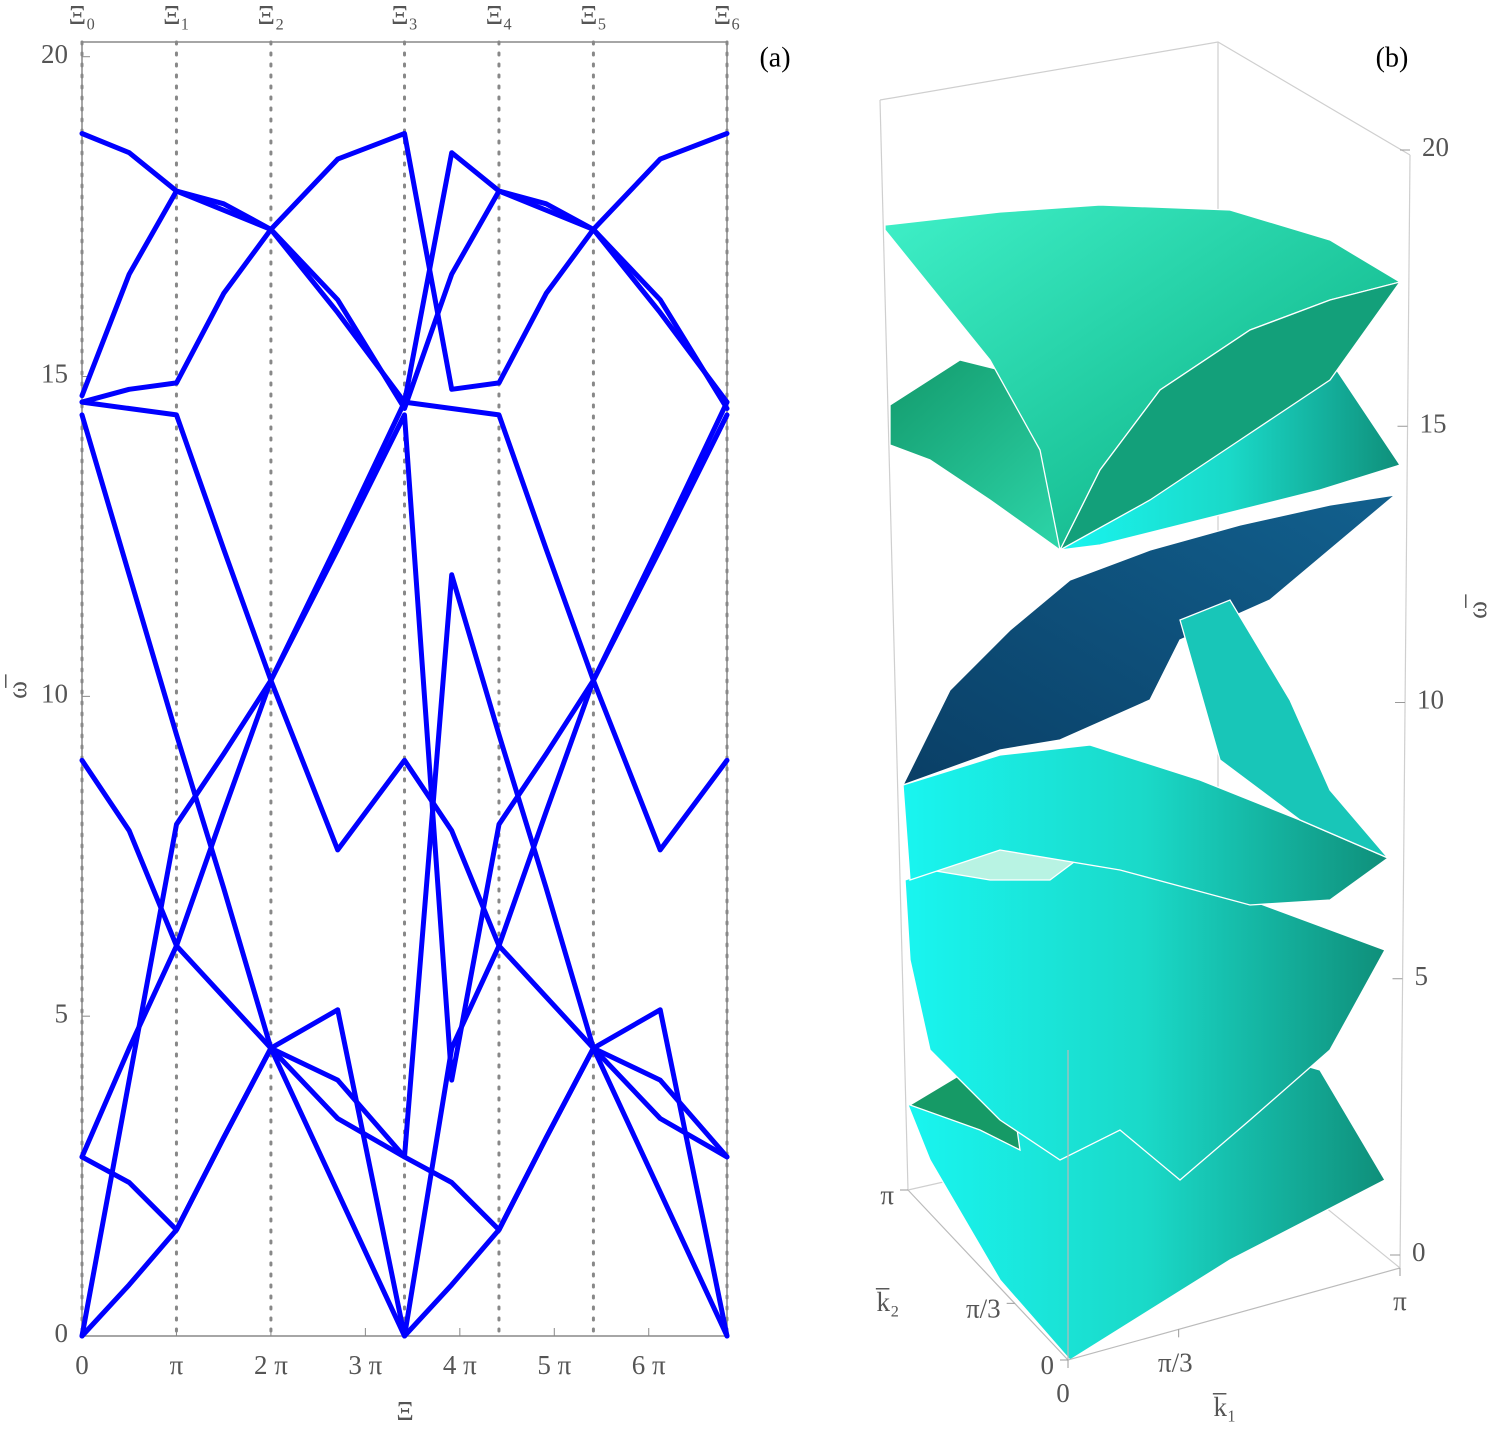 This screenshot has width=1493, height=1434. Describe the element at coordinates (271, 15) in the screenshot. I see `x2-tick-label: Ξ₂` at that location.